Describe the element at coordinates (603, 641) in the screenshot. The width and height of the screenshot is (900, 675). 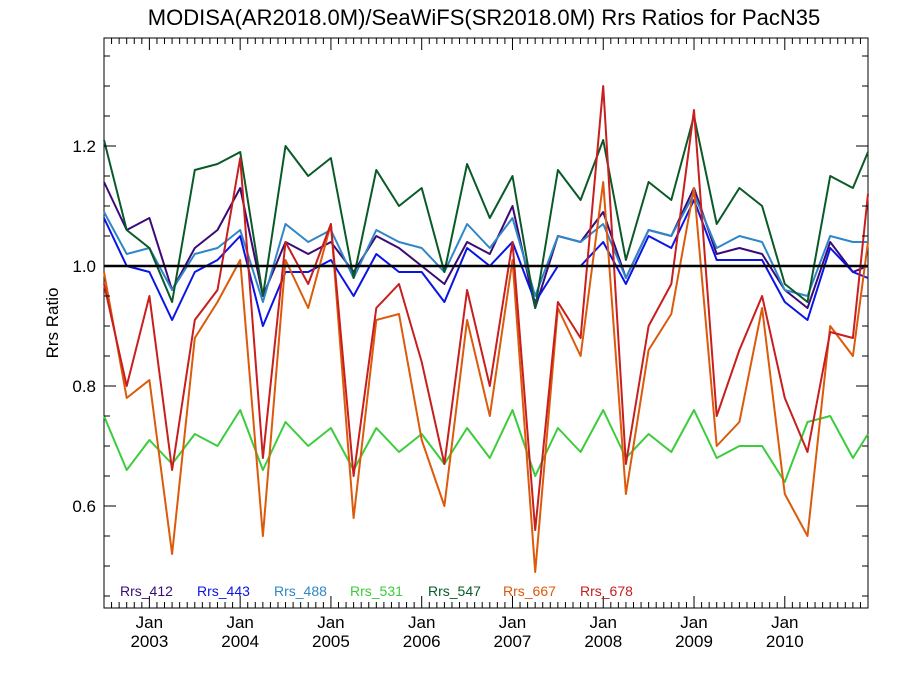
I see `x-tick-year-label: 2008` at that location.